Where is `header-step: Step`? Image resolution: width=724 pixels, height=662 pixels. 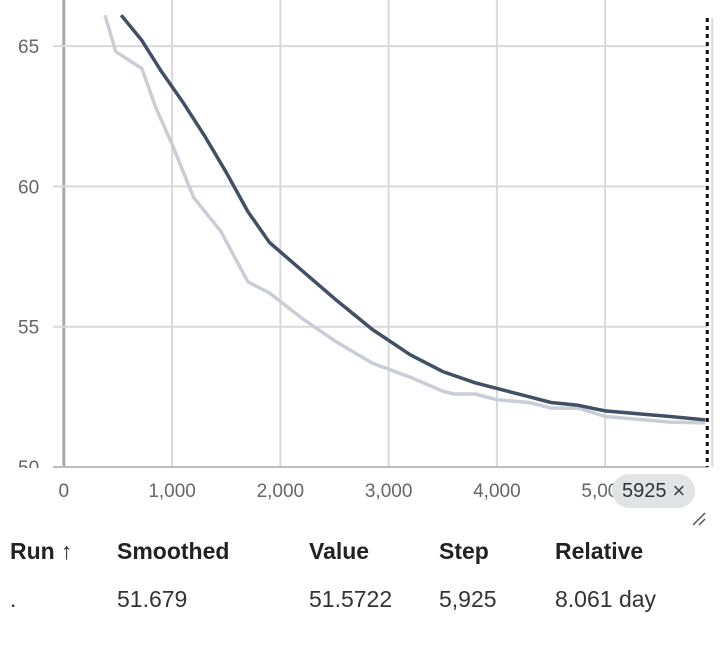 header-step: Step is located at coordinates (464, 551).